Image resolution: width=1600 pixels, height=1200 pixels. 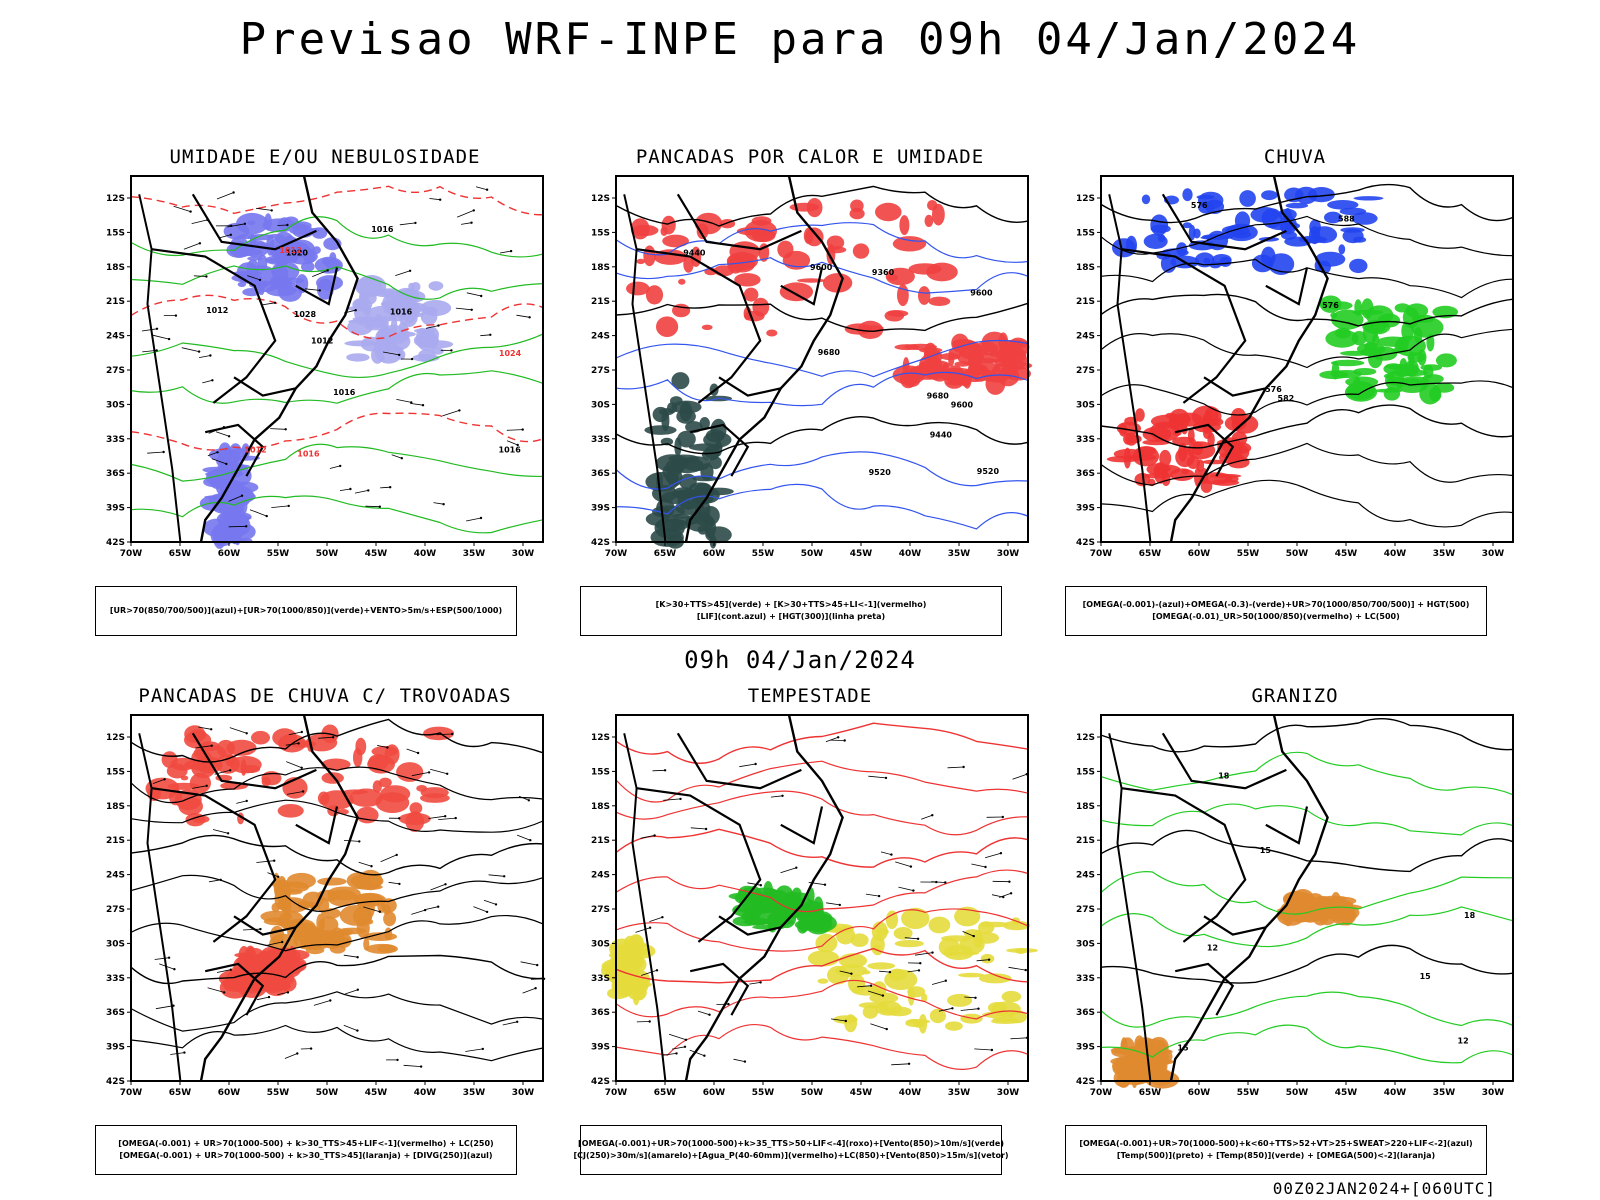 I want to click on lon-label: 45W, so click(x=376, y=1093).